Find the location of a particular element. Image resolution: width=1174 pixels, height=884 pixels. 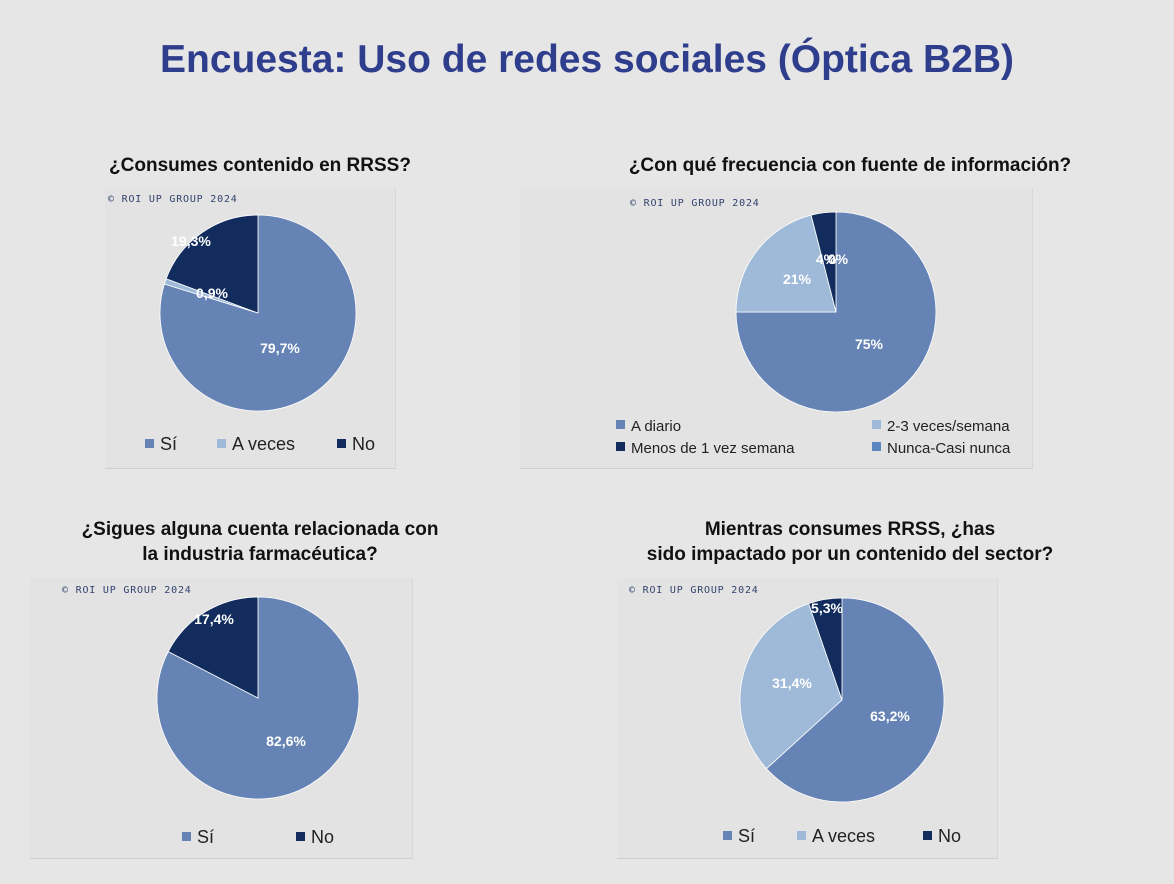

pie-value-label-1: 63,2% is located at coordinates (890, 716).